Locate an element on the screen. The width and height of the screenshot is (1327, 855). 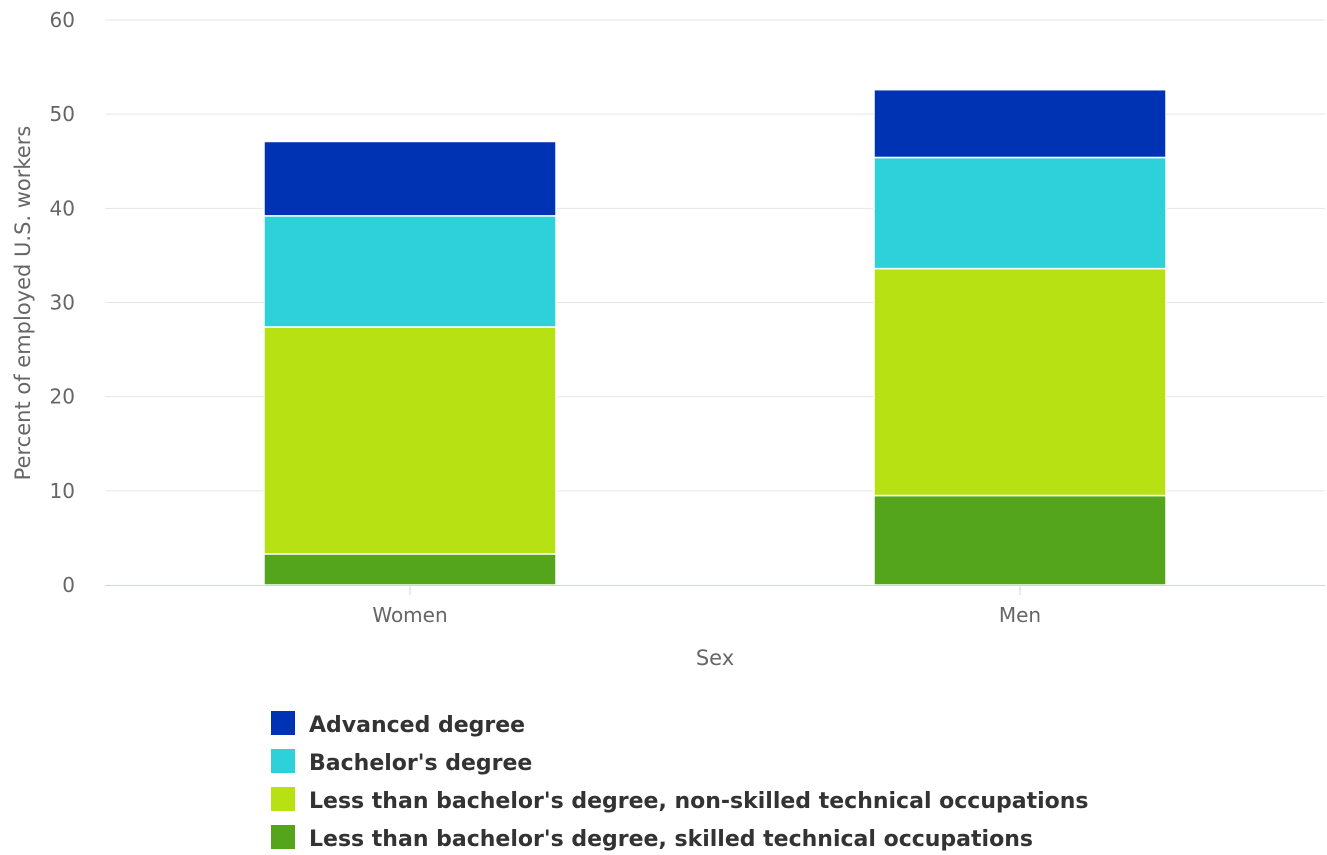
legend-item: Advanced degree is located at coordinates (398, 724).